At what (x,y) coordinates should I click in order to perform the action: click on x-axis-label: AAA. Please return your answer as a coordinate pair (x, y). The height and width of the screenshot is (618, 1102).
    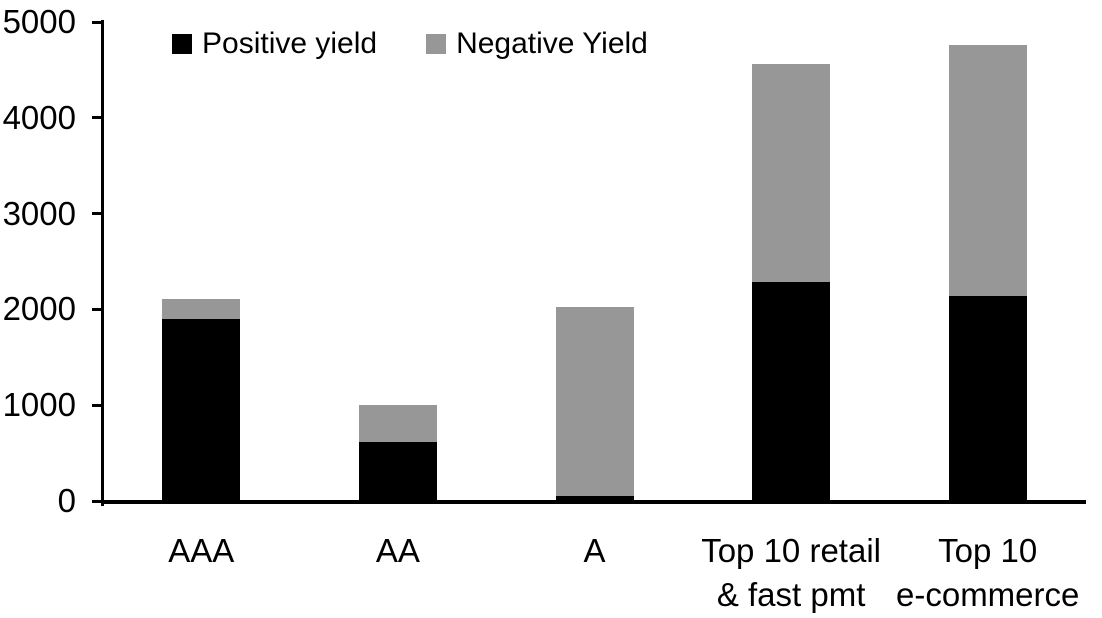
    Looking at the image, I should click on (201, 550).